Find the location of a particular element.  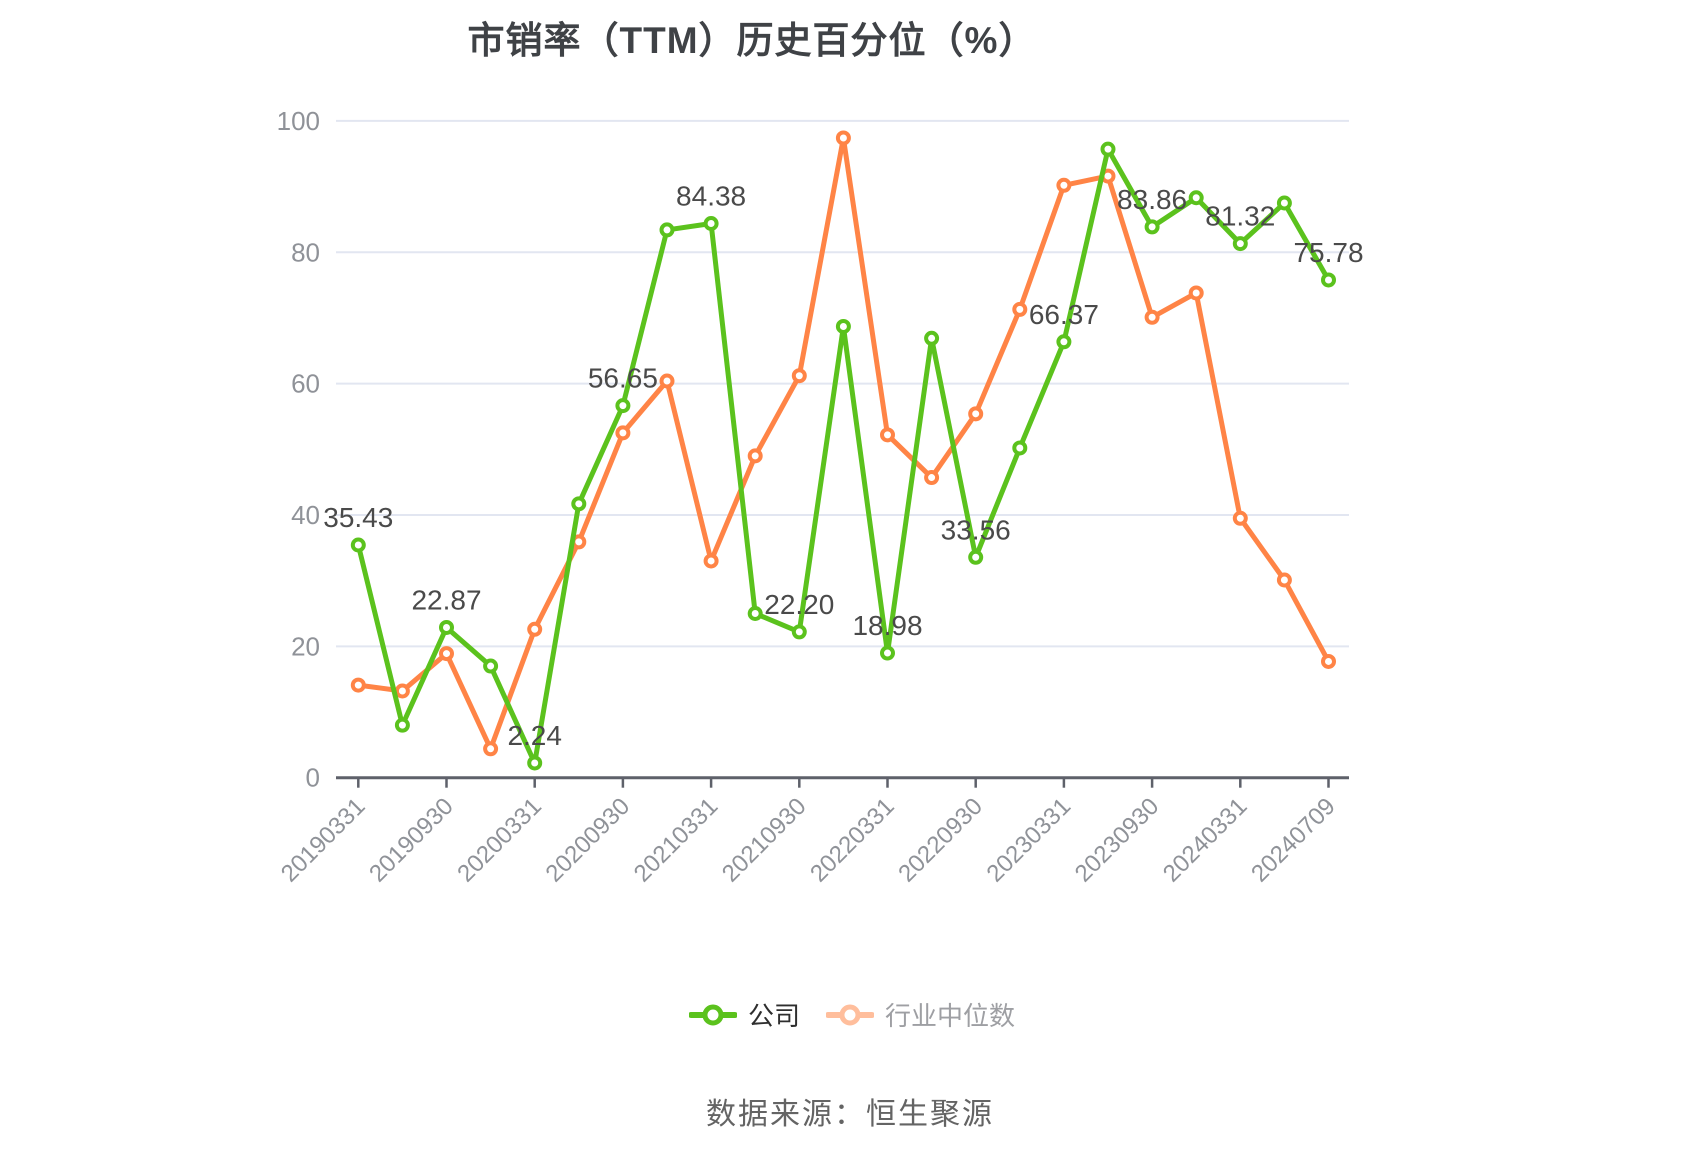

svg-text: 20210331 is located at coordinates (676, 840).